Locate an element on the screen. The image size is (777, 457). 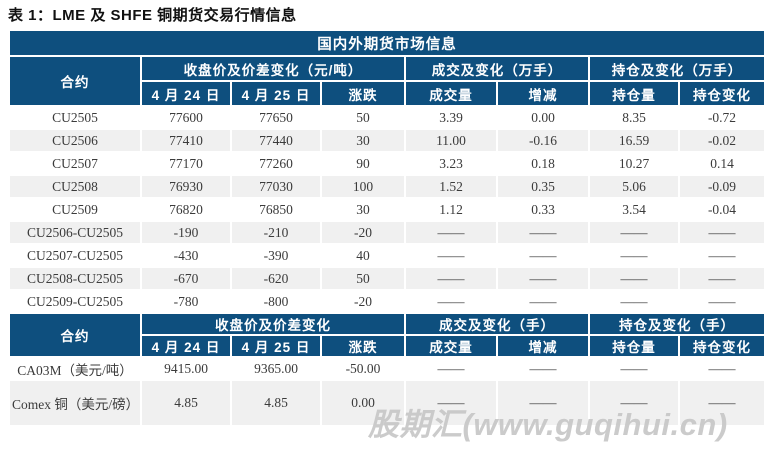
cell: 9415.00 is located at coordinates (186, 368).